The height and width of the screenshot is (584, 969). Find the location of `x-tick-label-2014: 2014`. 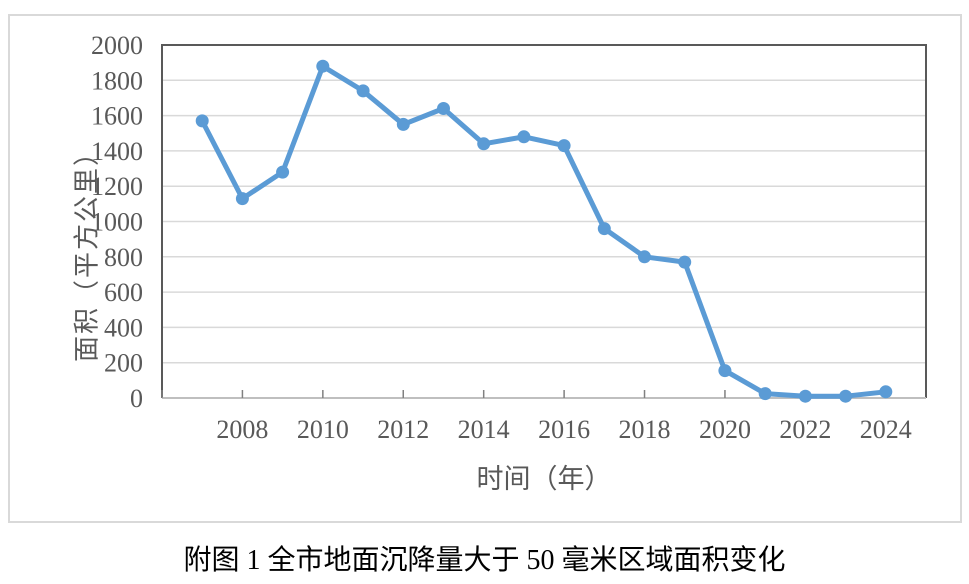

x-tick-label-2014: 2014 is located at coordinates (484, 429).